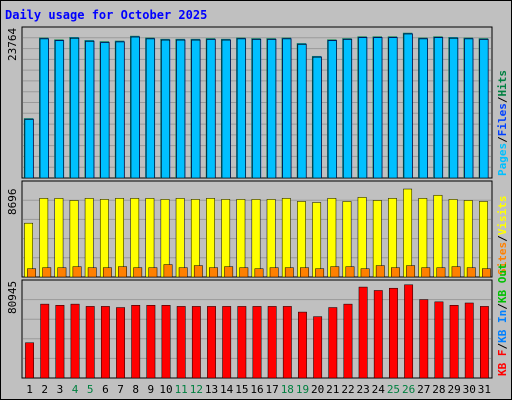  What do you see at coordinates (211, 389) in the screenshot?
I see `day-label: 13` at bounding box center [211, 389].